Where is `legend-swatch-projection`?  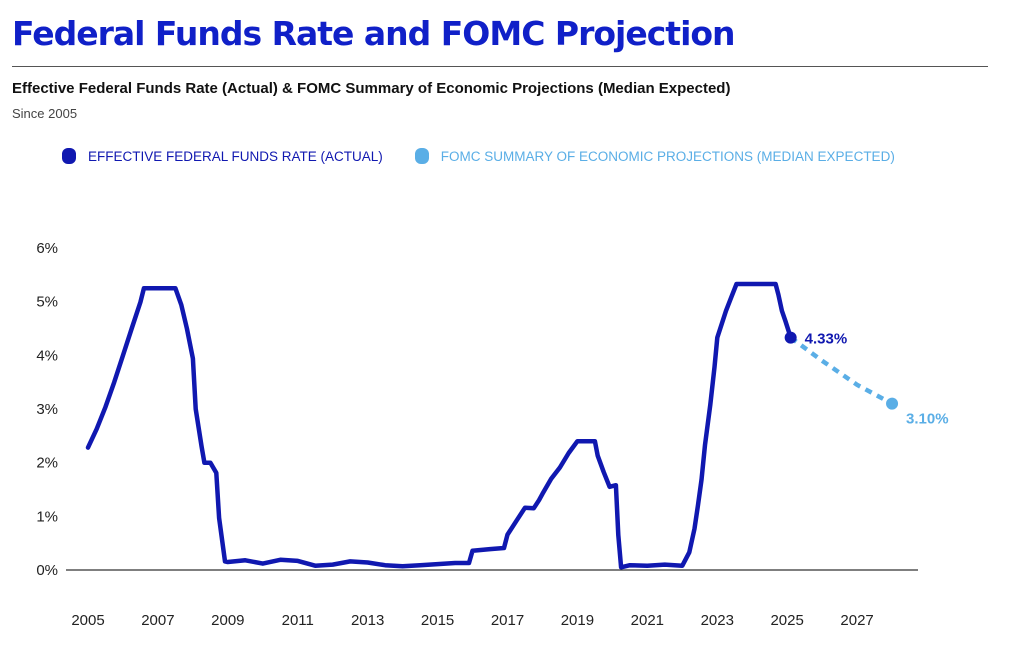 legend-swatch-projection is located at coordinates (421, 156).